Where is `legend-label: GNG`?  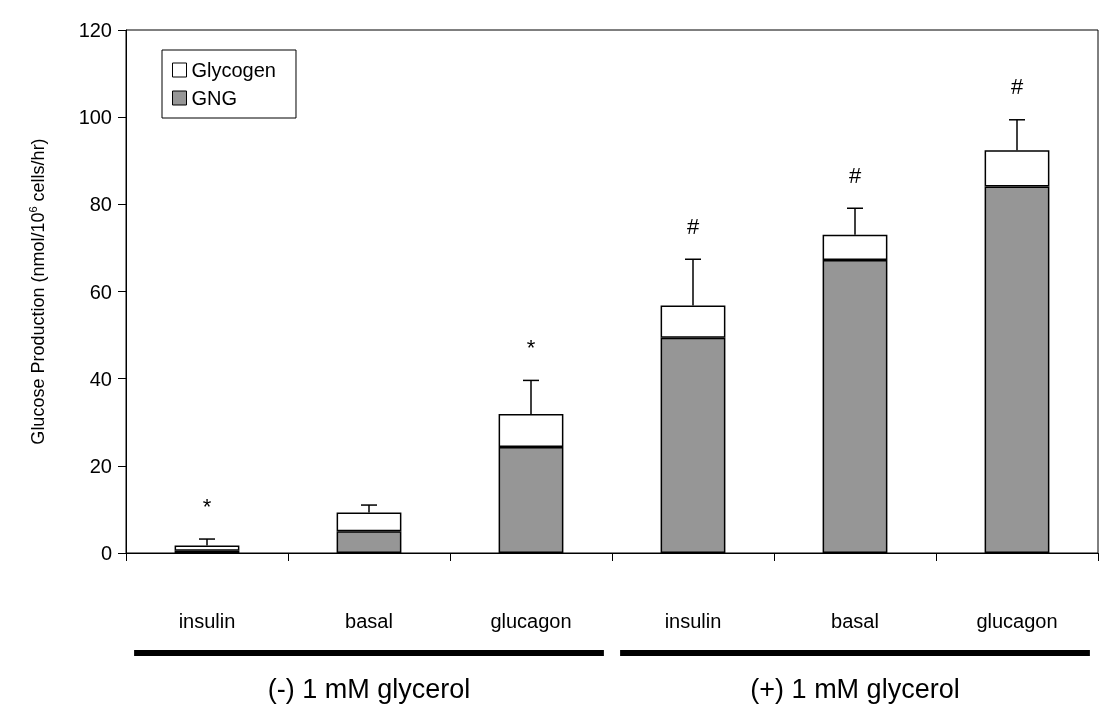 legend-label: GNG is located at coordinates (214, 98).